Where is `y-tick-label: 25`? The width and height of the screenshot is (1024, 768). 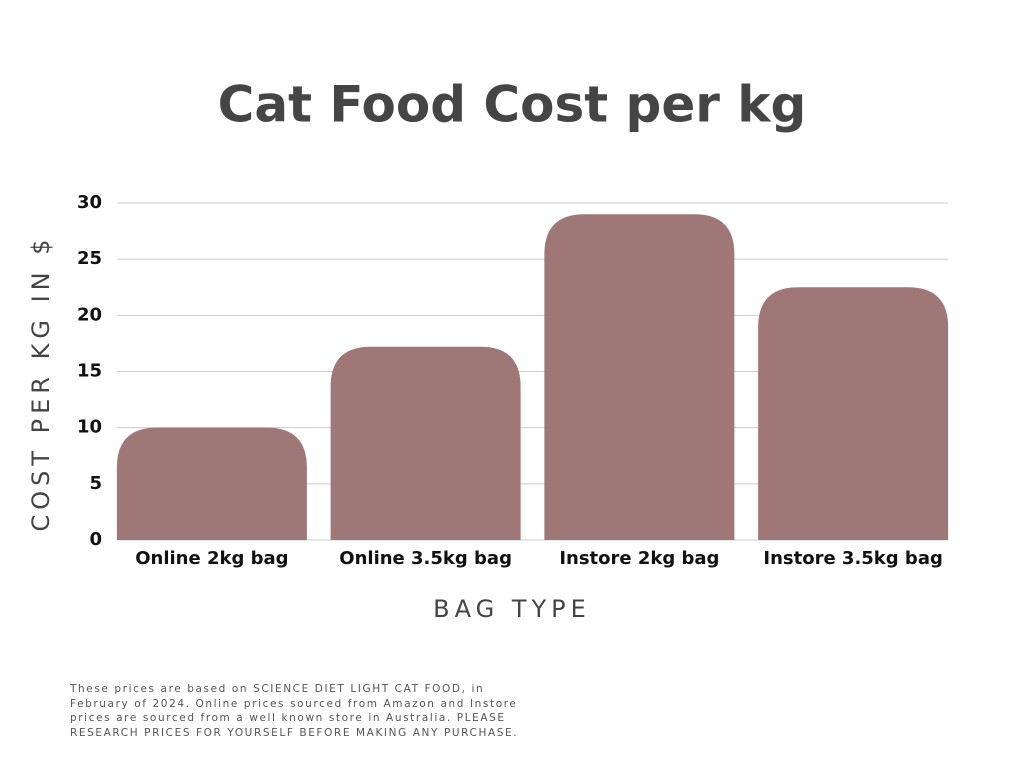
y-tick-label: 25 is located at coordinates (89, 258).